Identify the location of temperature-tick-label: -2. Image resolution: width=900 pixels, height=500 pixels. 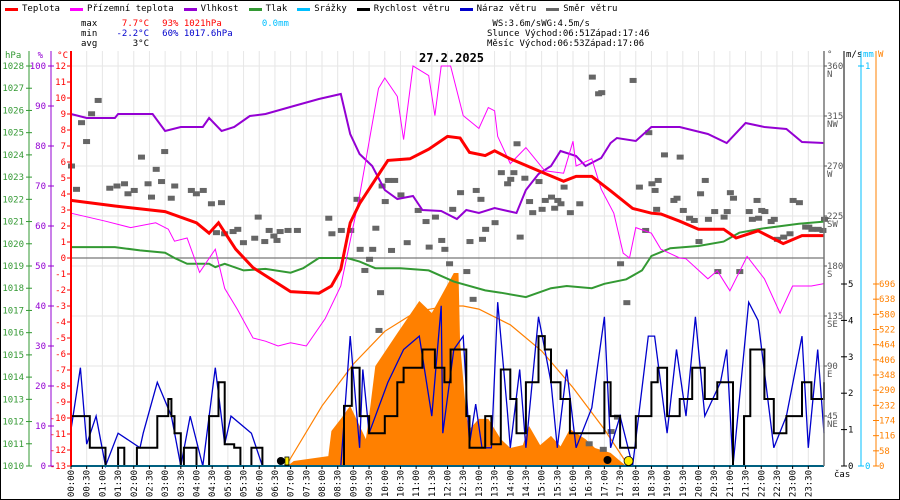
(60, 291).